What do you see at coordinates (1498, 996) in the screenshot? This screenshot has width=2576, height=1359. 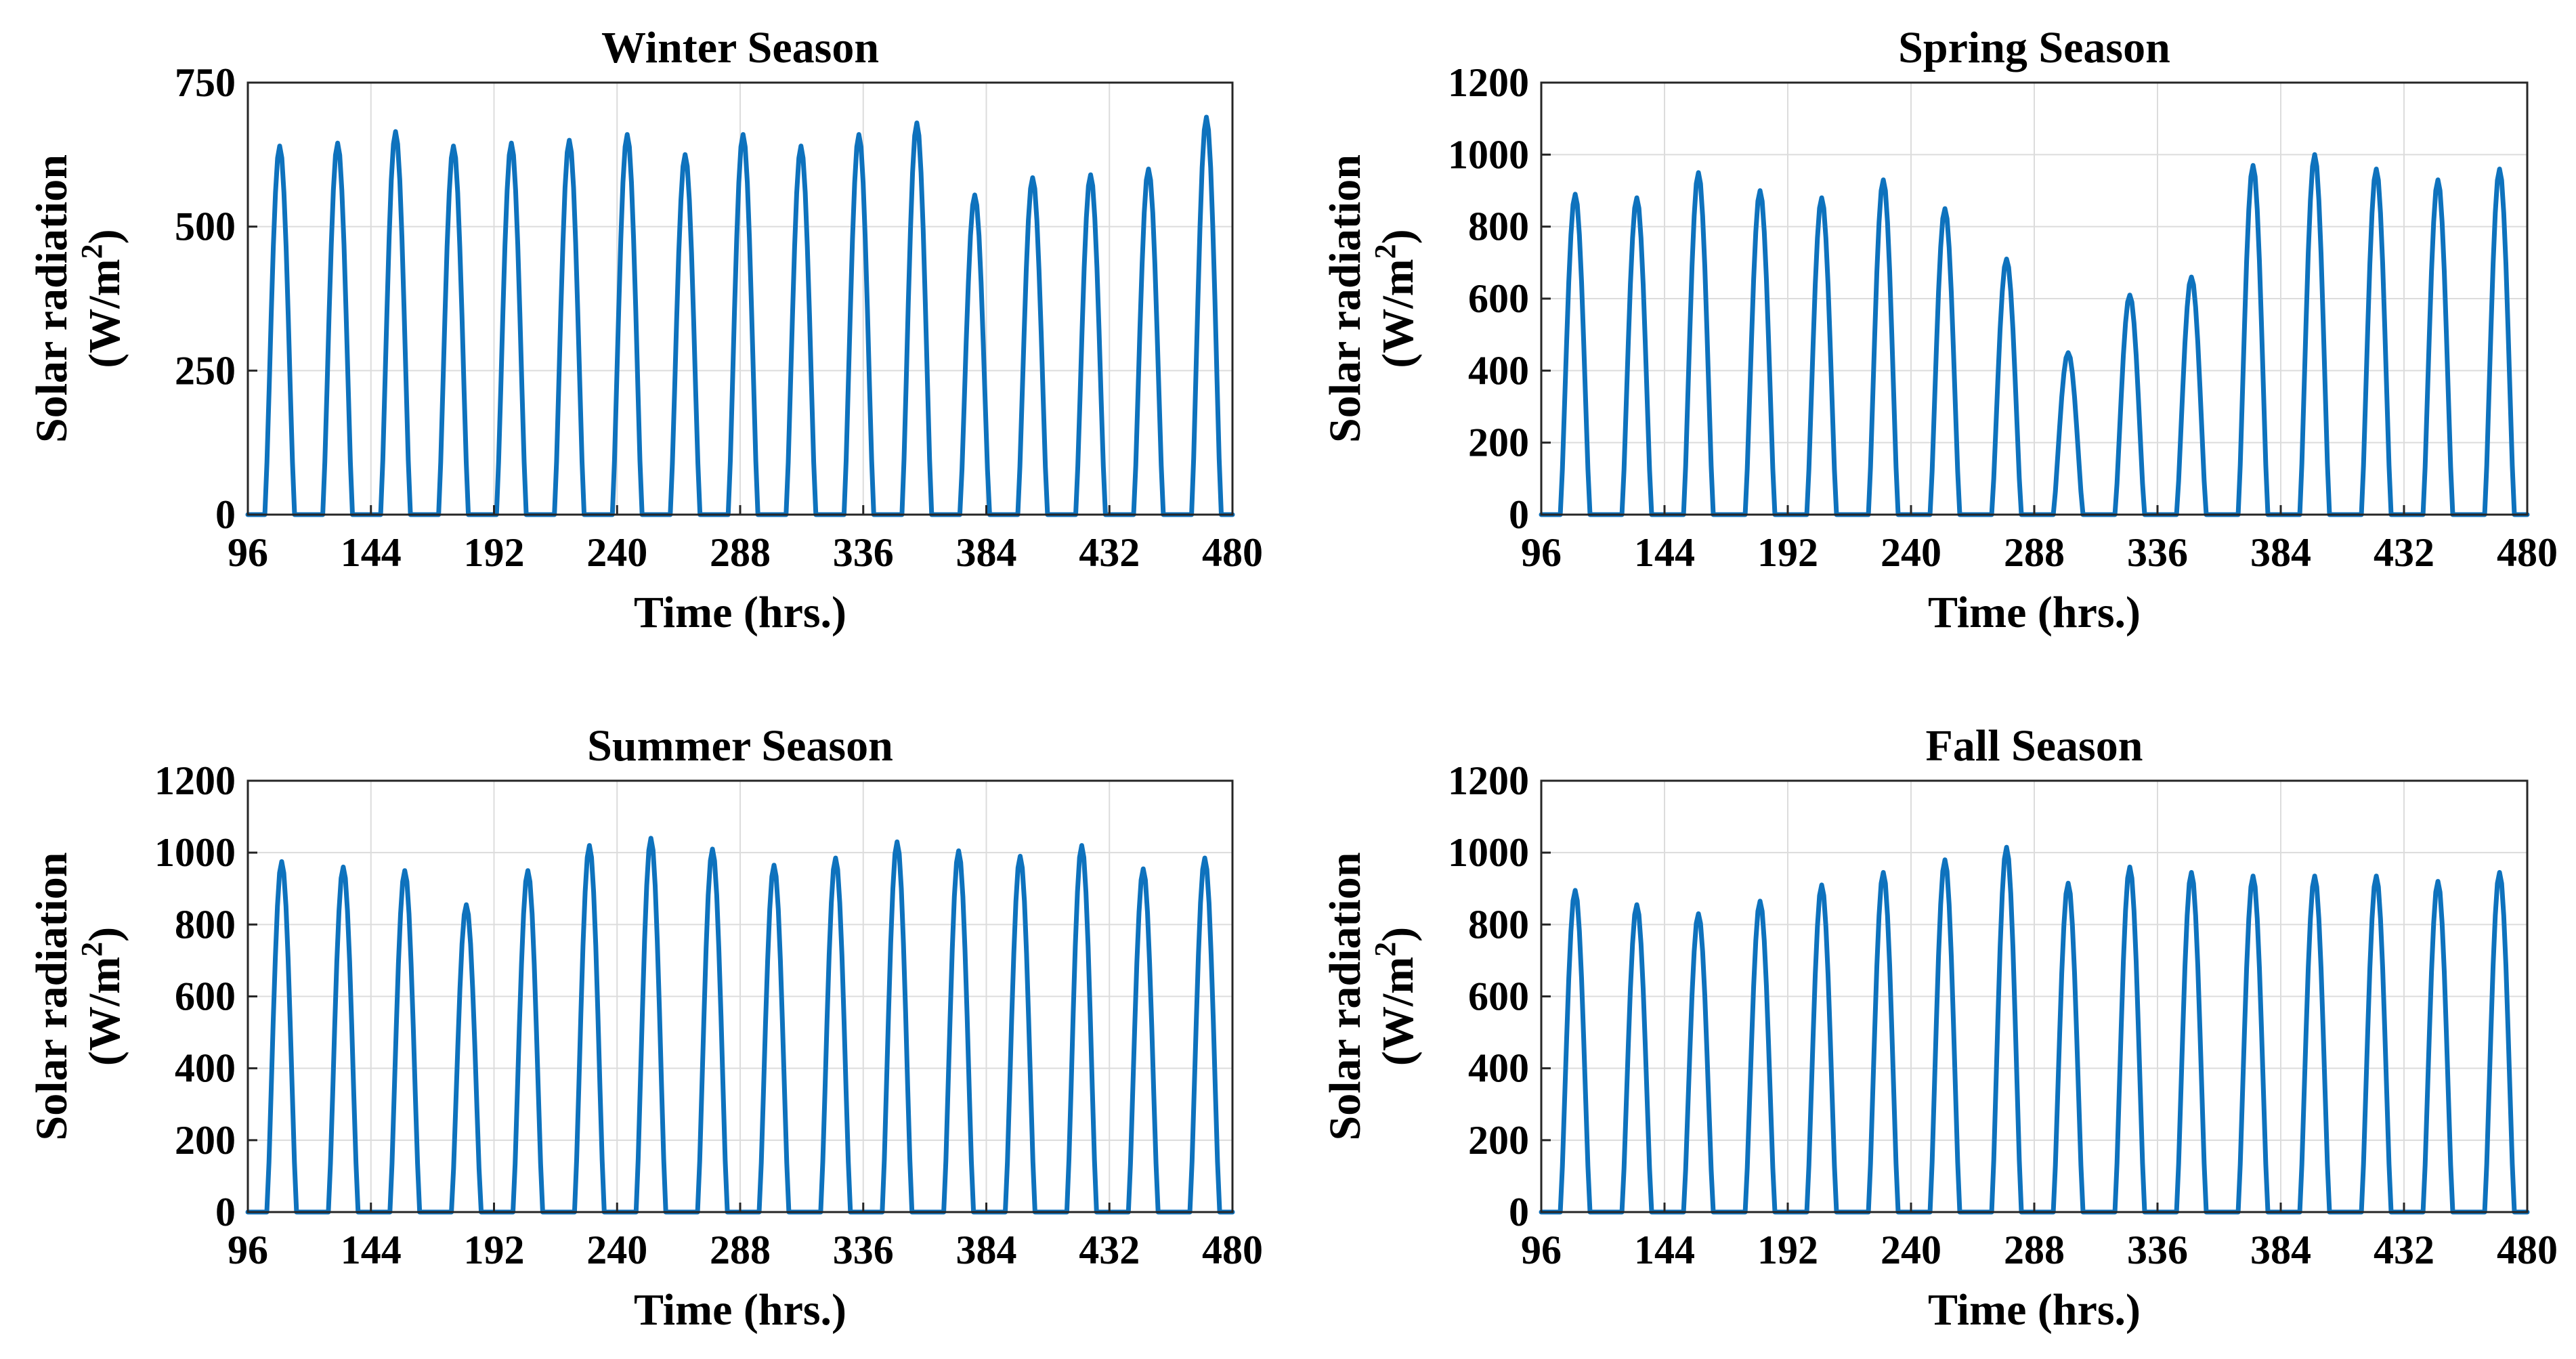 I see `fall-ytick-label: 600` at bounding box center [1498, 996].